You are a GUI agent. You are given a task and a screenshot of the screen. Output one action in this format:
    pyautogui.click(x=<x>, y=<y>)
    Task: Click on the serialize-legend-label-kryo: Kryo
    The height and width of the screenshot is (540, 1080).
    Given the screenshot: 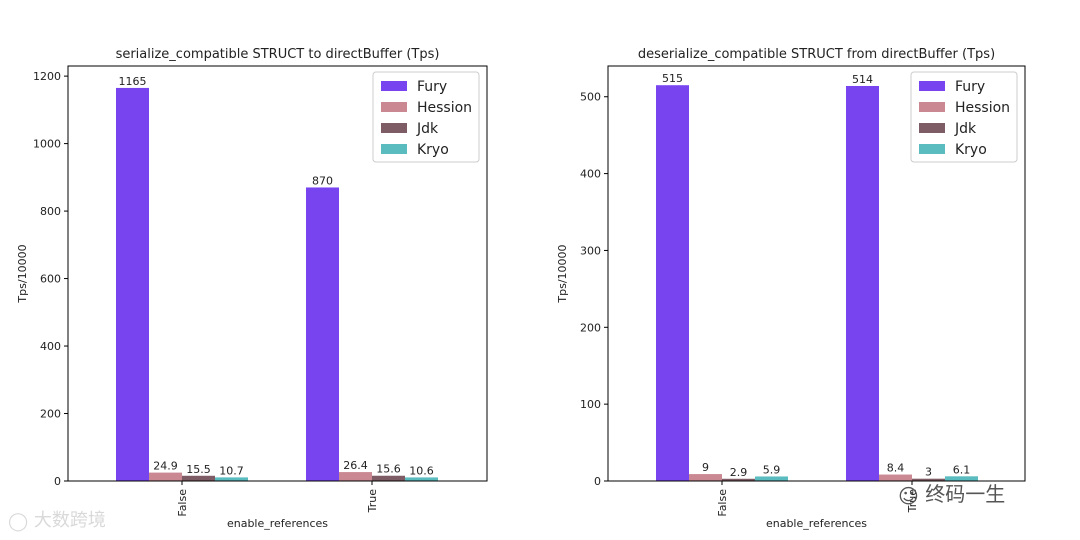 What is the action you would take?
    pyautogui.click(x=433, y=150)
    